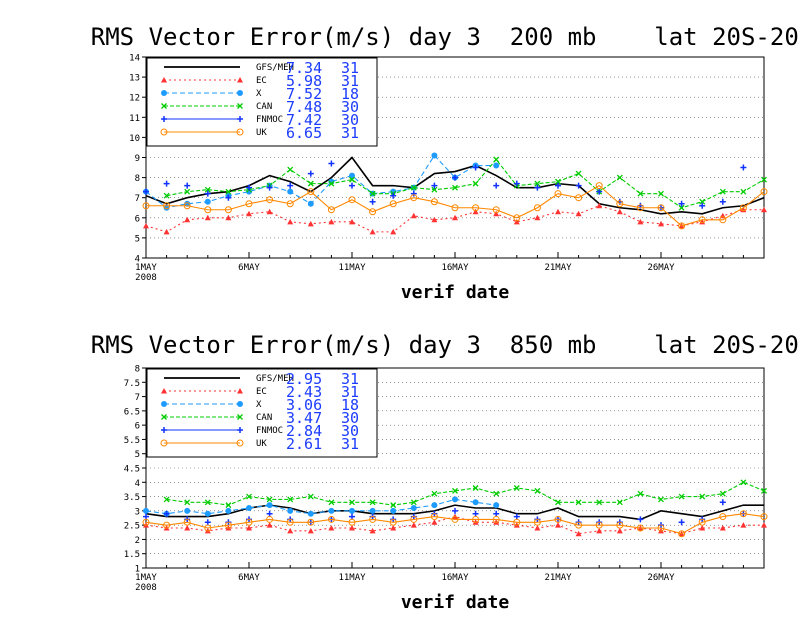  Describe the element at coordinates (137, 260) in the screenshot. I see `y-tick-label: 4` at that location.